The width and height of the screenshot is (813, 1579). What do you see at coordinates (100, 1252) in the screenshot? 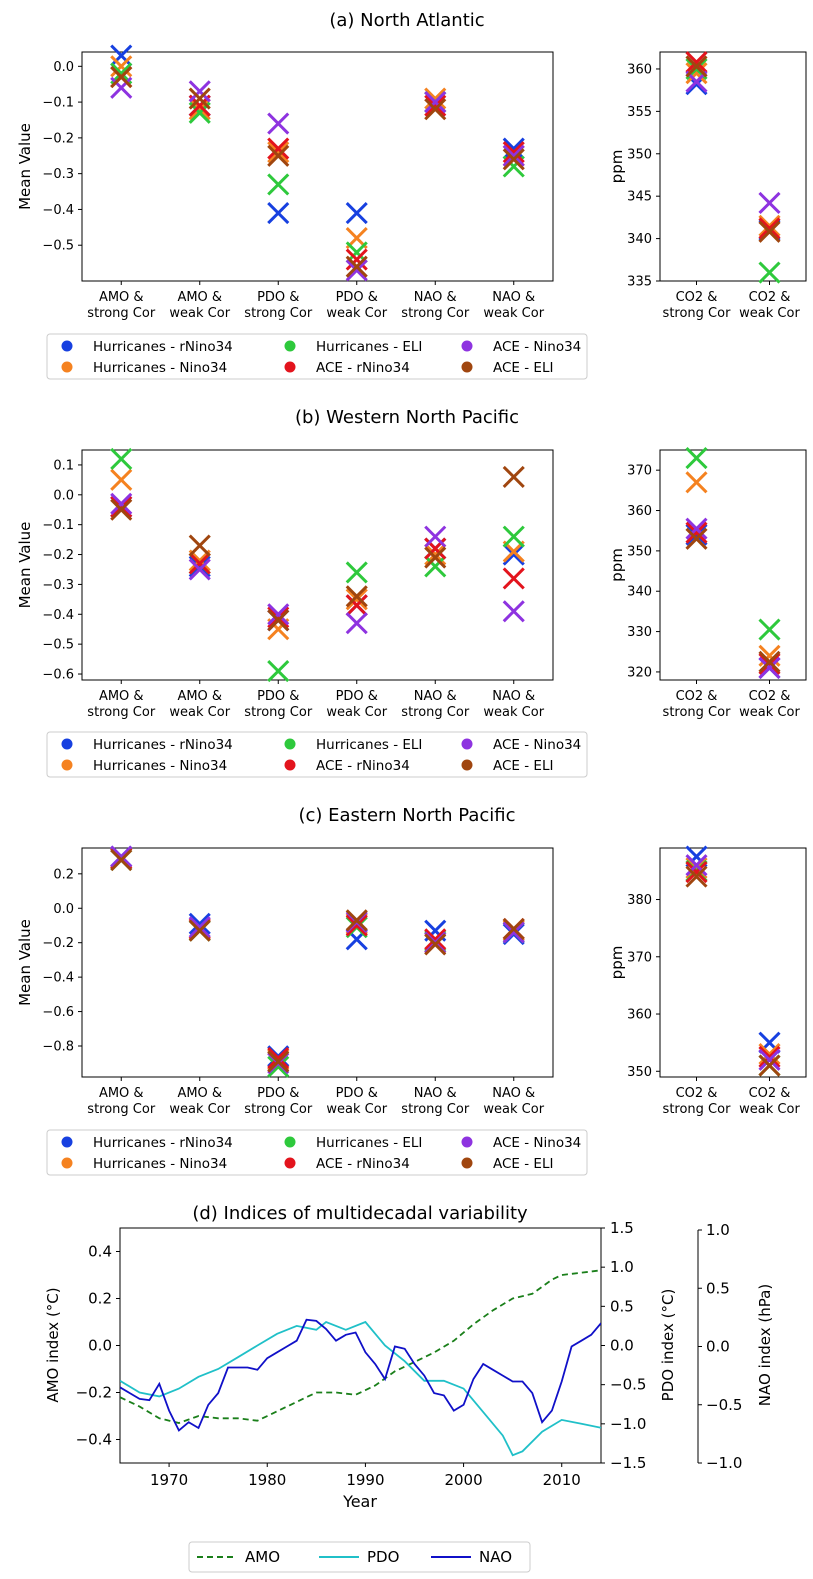
I see `amo-tick-label: 0.4` at bounding box center [100, 1252].